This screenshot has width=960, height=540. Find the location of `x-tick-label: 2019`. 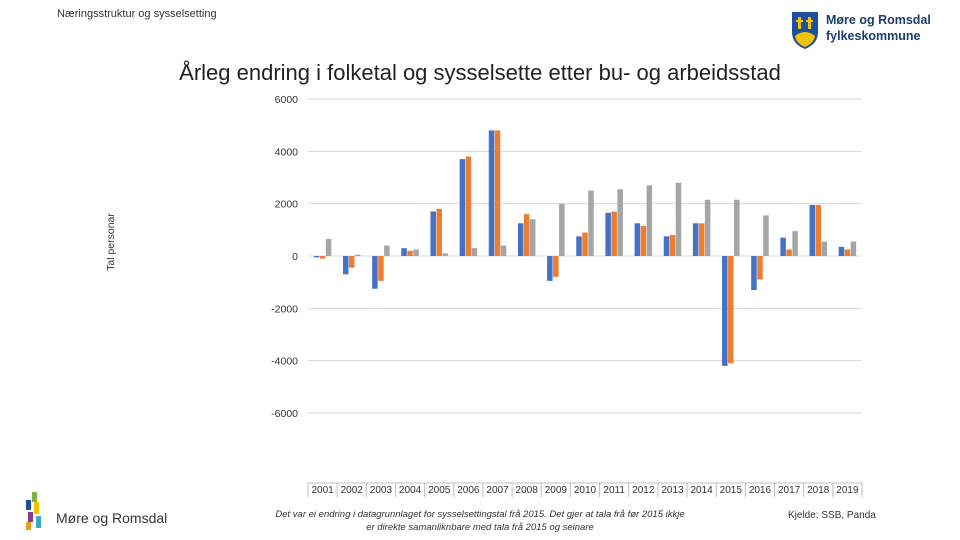

x-tick-label: 2019 is located at coordinates (847, 490).